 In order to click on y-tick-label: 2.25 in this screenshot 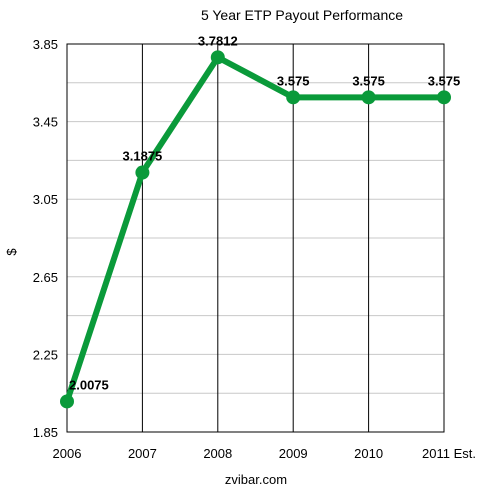, I will do `click(45, 354)`.